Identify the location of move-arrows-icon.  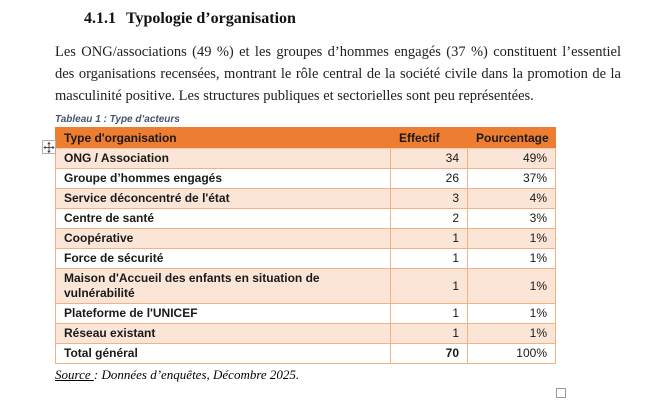
(49, 147).